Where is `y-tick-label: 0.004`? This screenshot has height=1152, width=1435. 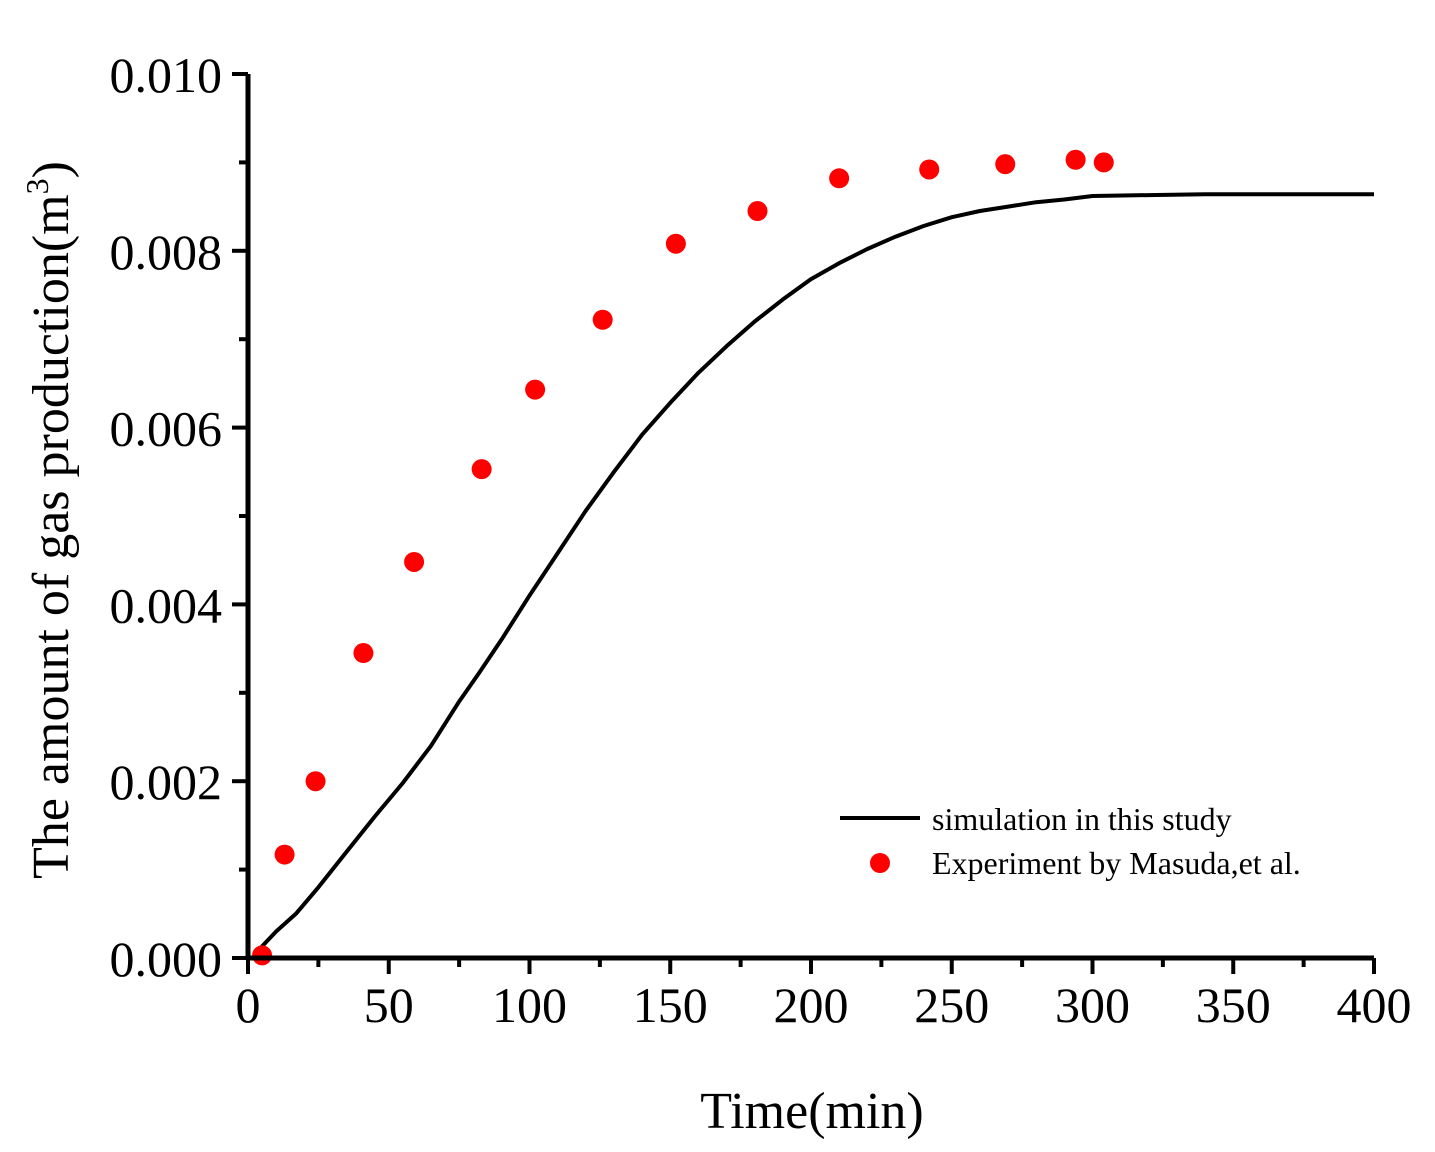 y-tick-label: 0.004 is located at coordinates (166, 605).